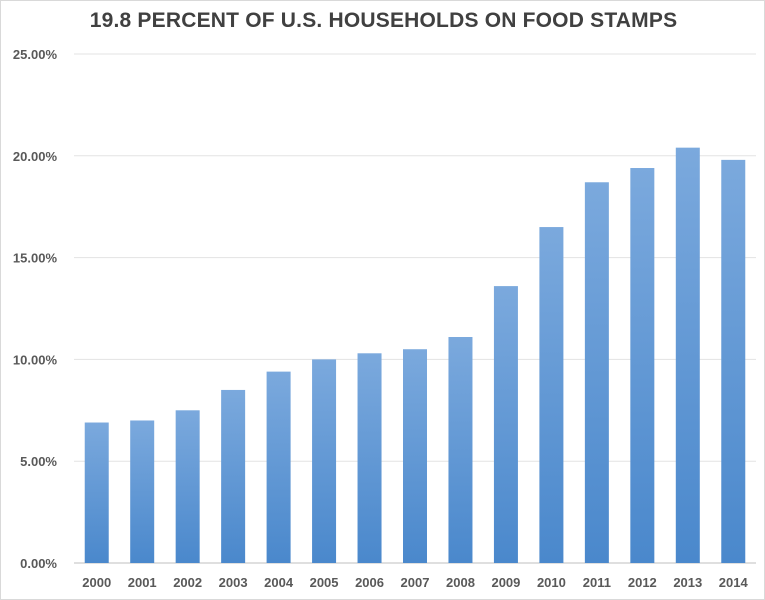  What do you see at coordinates (505, 424) in the screenshot?
I see `bar-2009` at bounding box center [505, 424].